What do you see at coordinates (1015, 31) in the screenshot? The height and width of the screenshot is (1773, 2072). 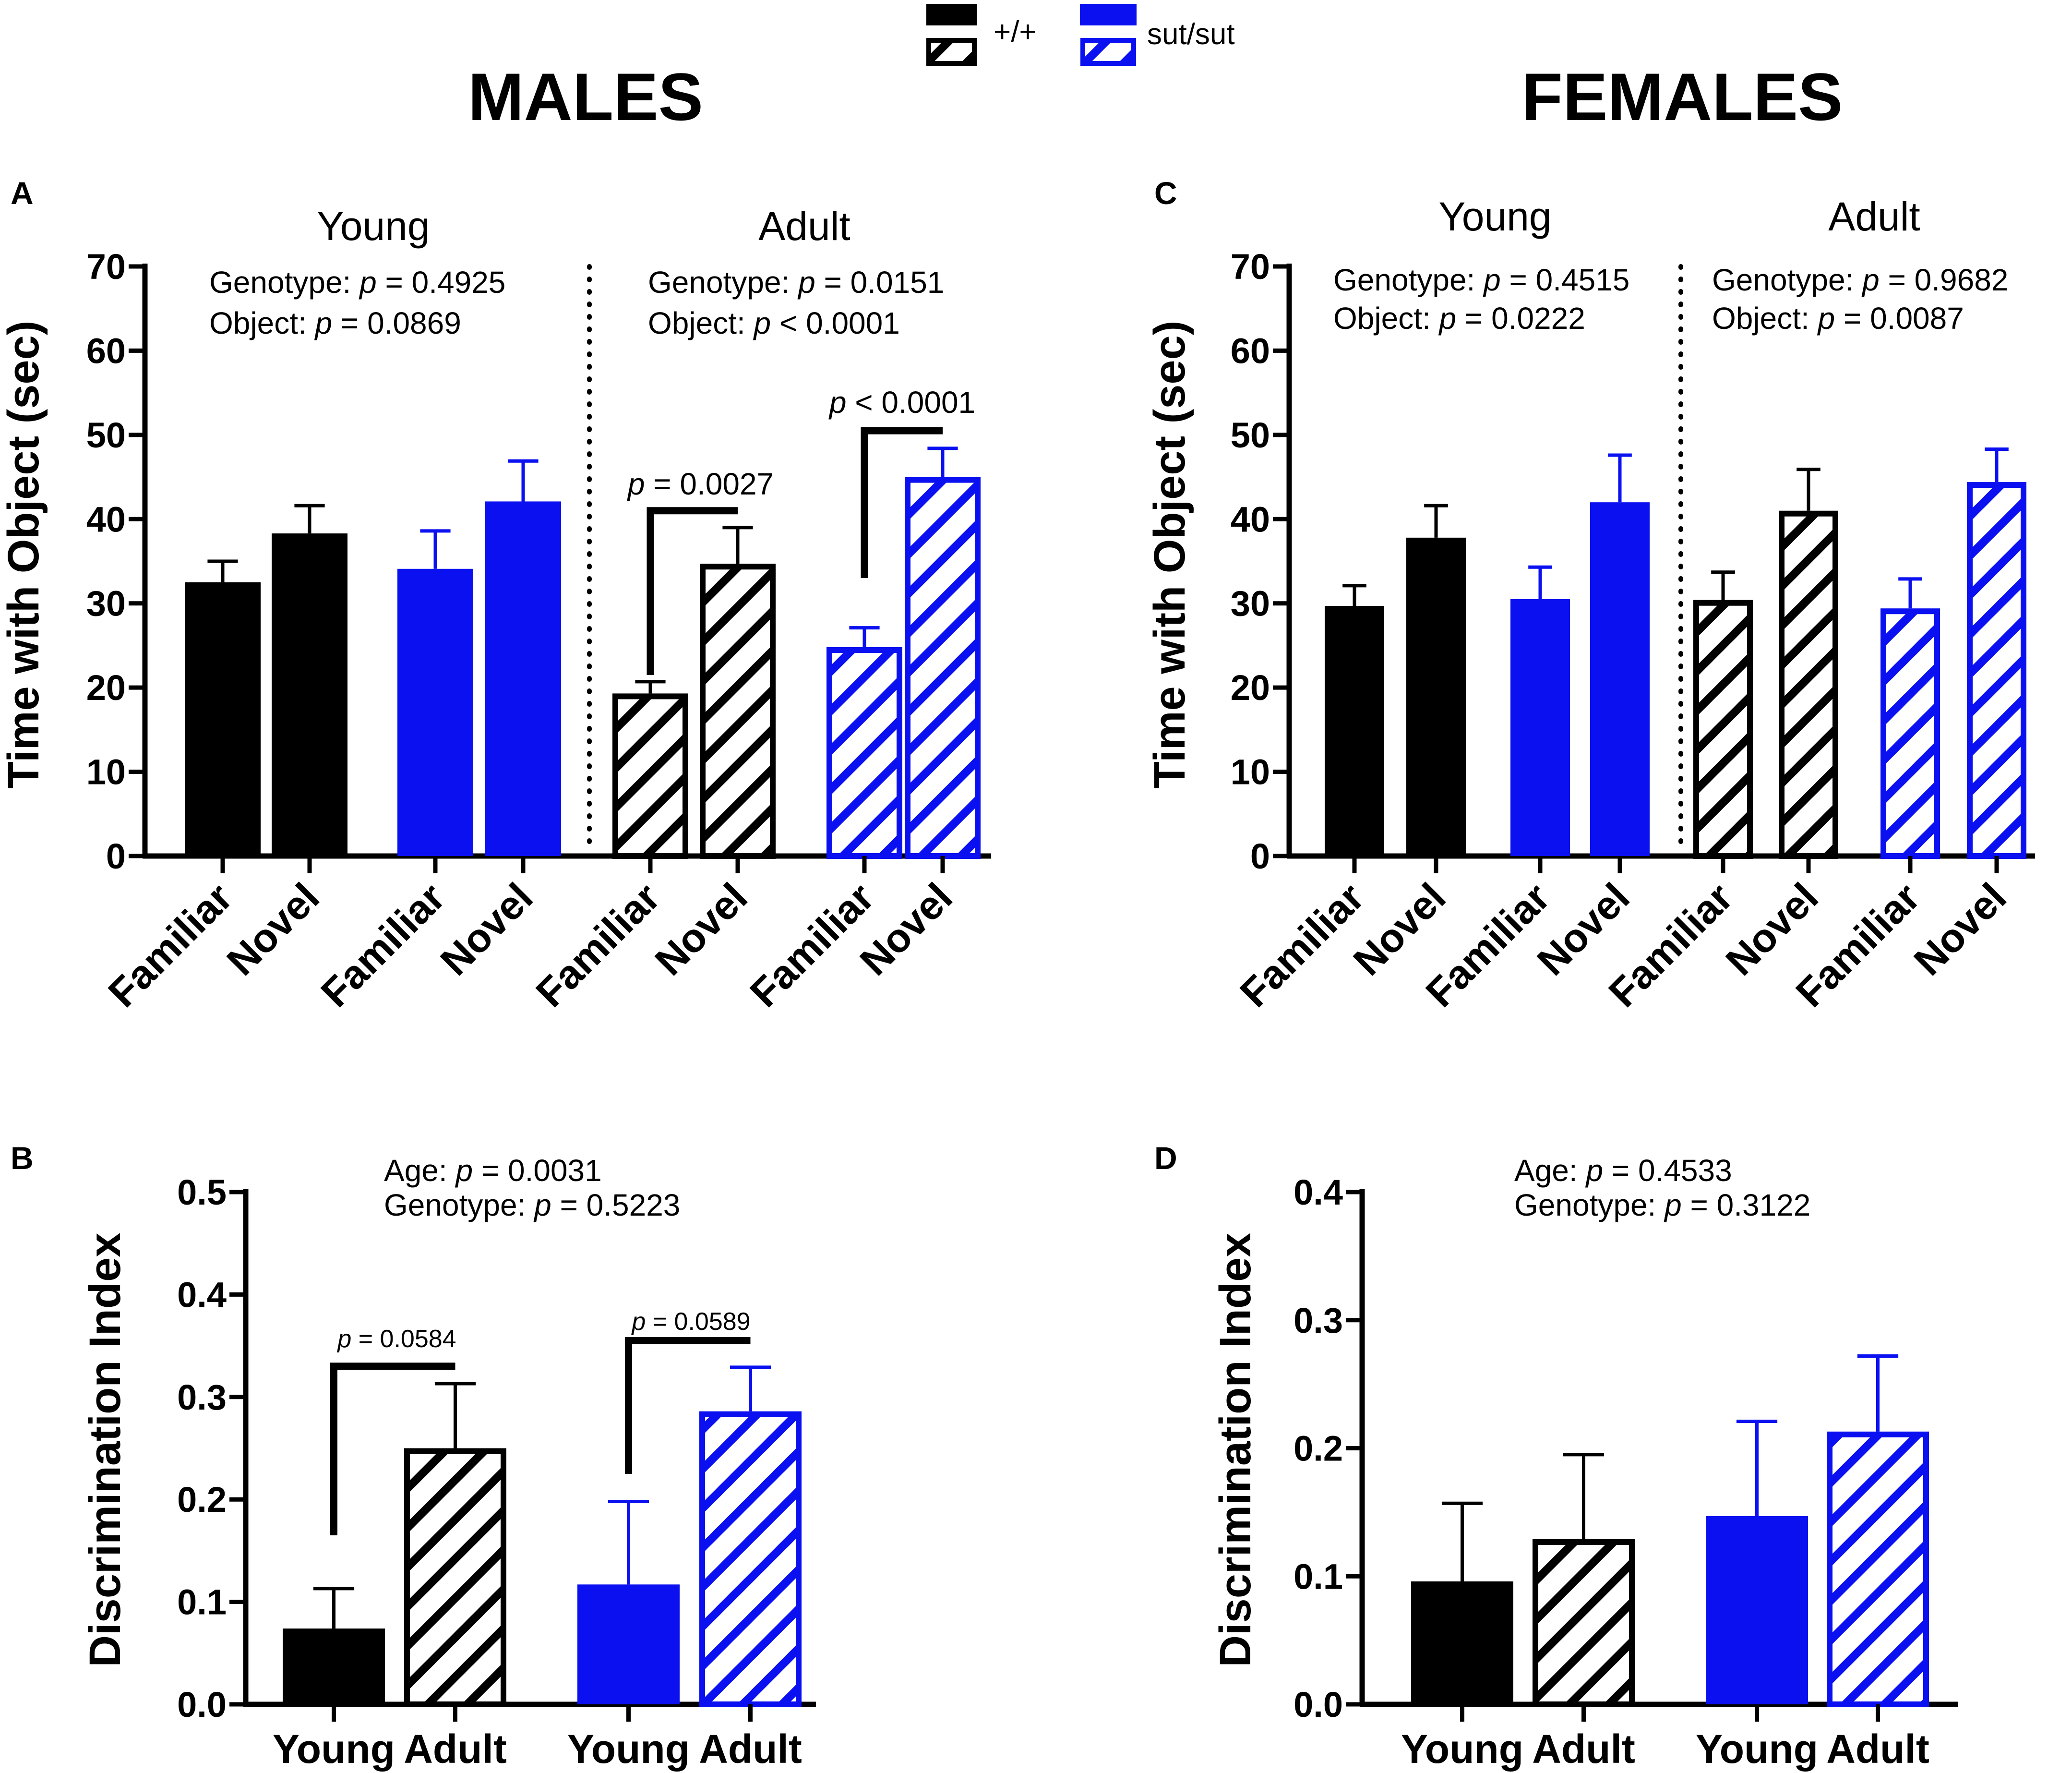 I see `legend-label-wt: +/+` at bounding box center [1015, 31].